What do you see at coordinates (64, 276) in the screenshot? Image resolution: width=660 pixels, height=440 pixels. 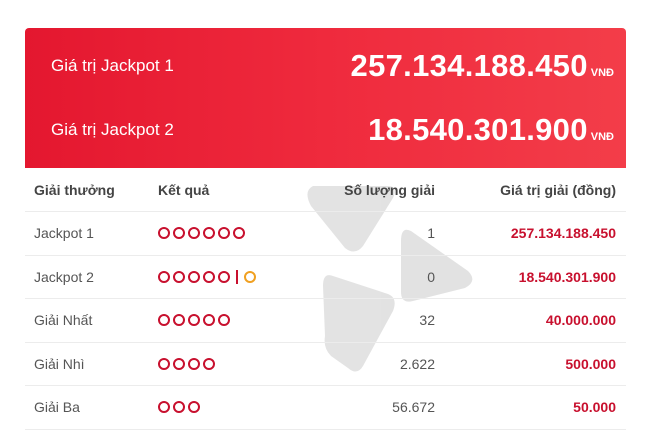 I see `row-prize-name: Jackpot 2` at bounding box center [64, 276].